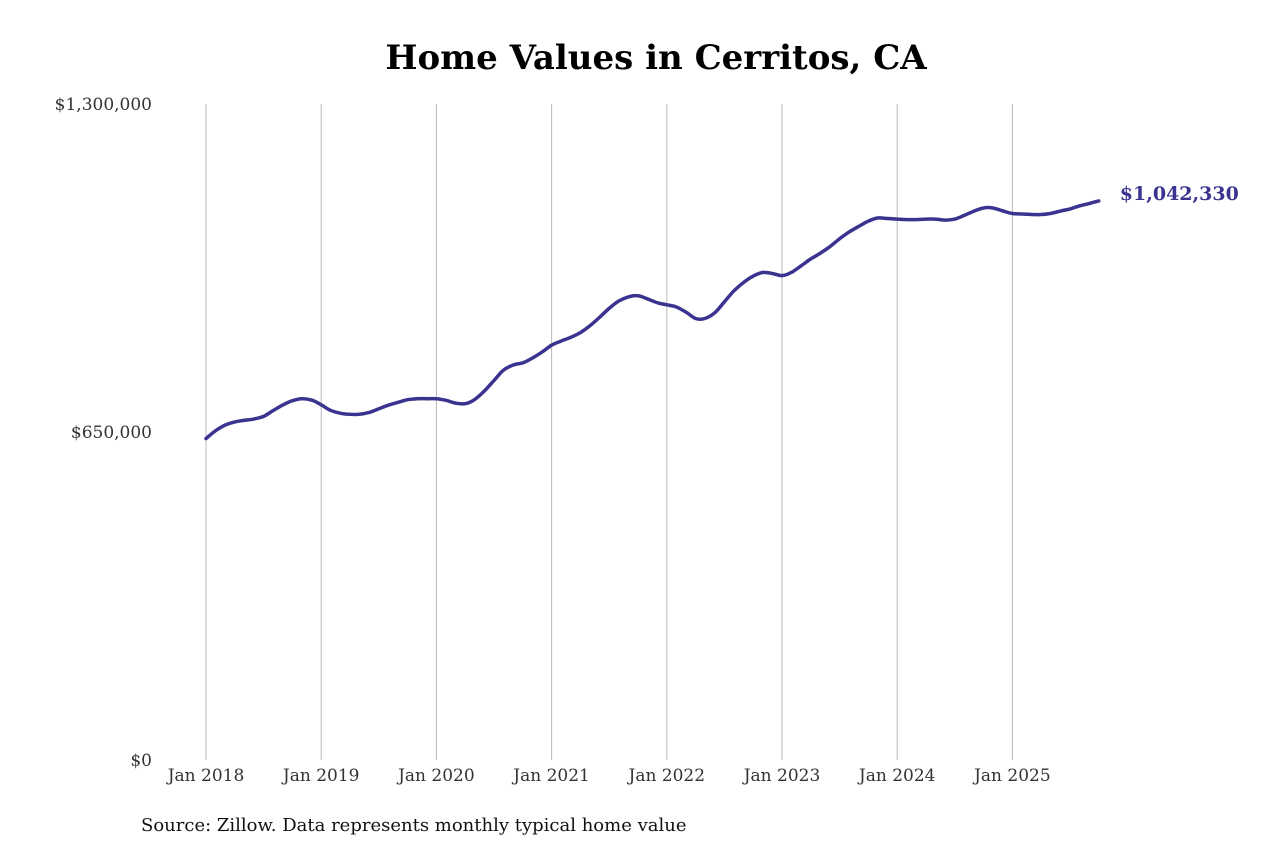 The height and width of the screenshot is (853, 1280). What do you see at coordinates (111, 433) in the screenshot?
I see `y-tick-label: $650,000` at bounding box center [111, 433].